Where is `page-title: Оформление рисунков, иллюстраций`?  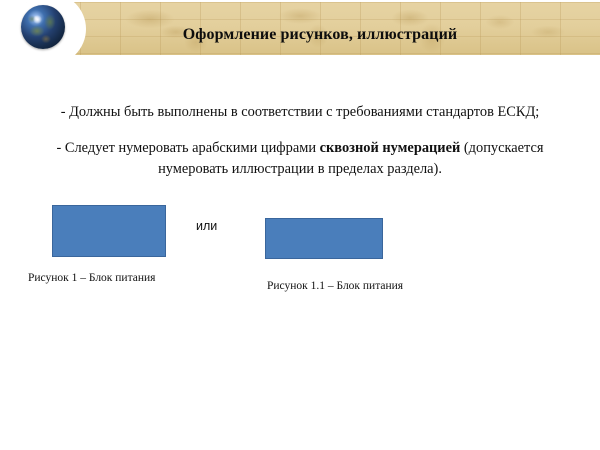
page-title: Оформление рисунков, иллюстраций is located at coordinates (320, 34).